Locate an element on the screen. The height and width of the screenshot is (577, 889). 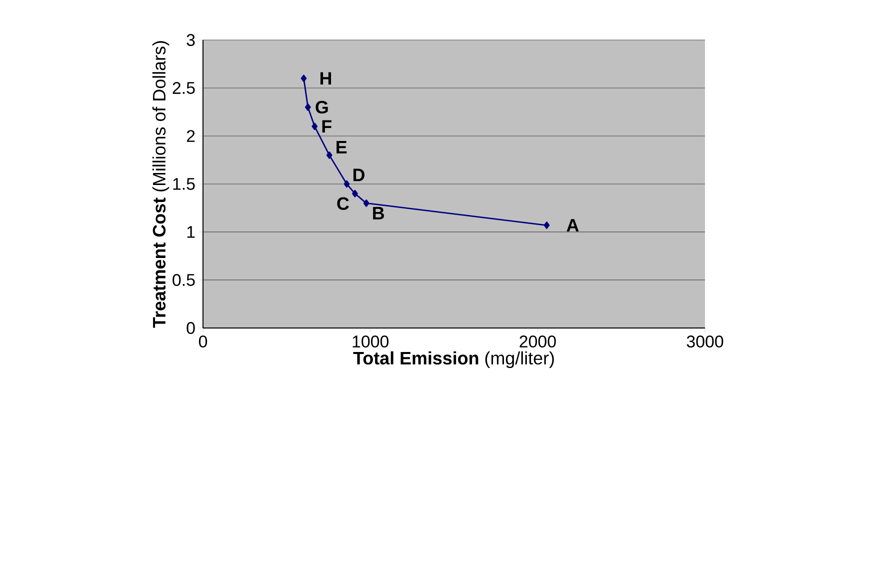
x-tick-label: 2000 is located at coordinates (538, 342).